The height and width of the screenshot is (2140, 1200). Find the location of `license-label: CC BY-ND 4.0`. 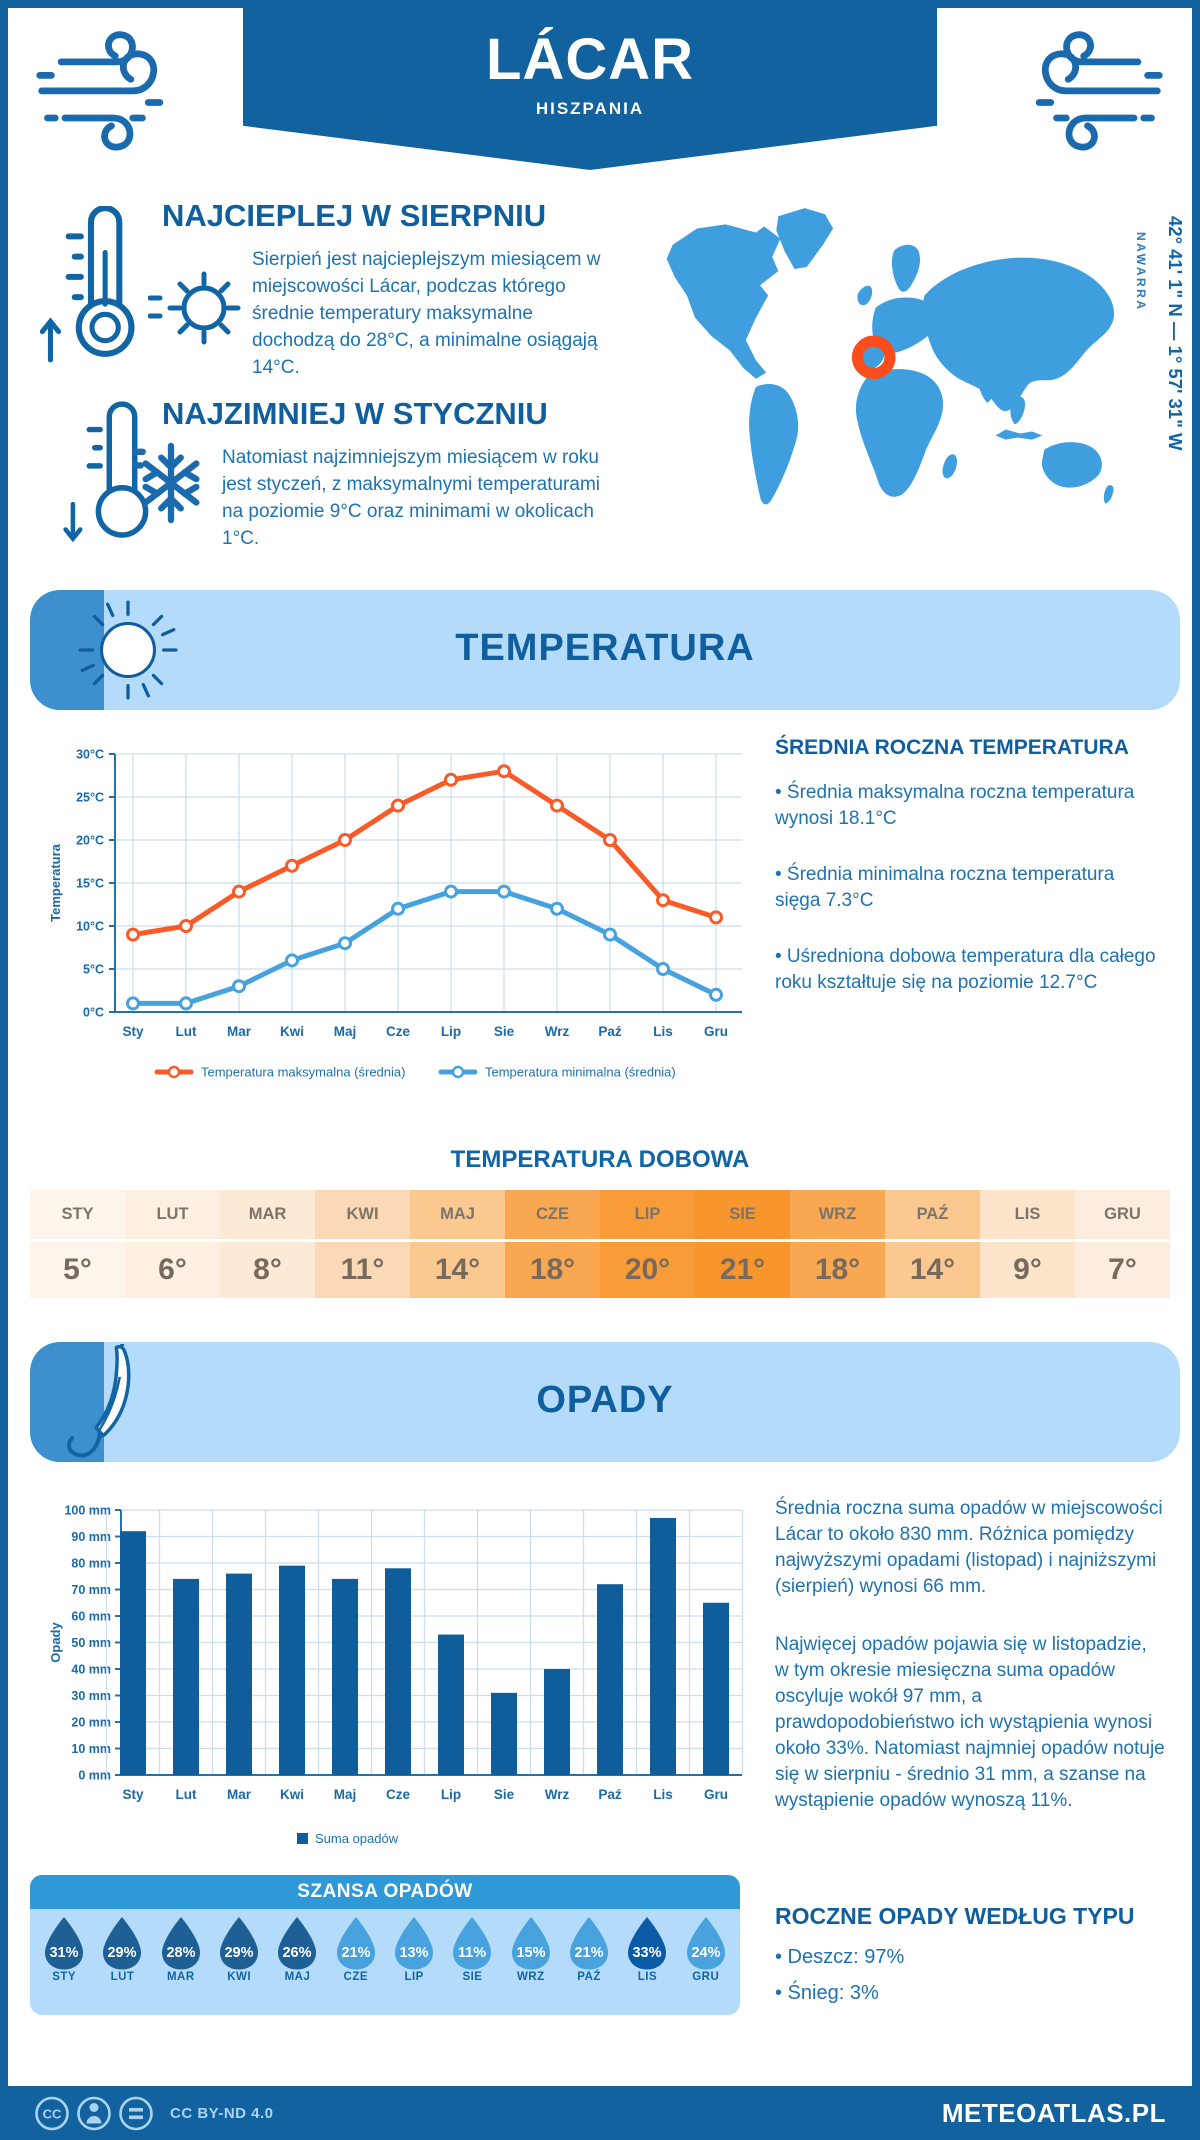

license-label: CC BY-ND 4.0 is located at coordinates (222, 2113).